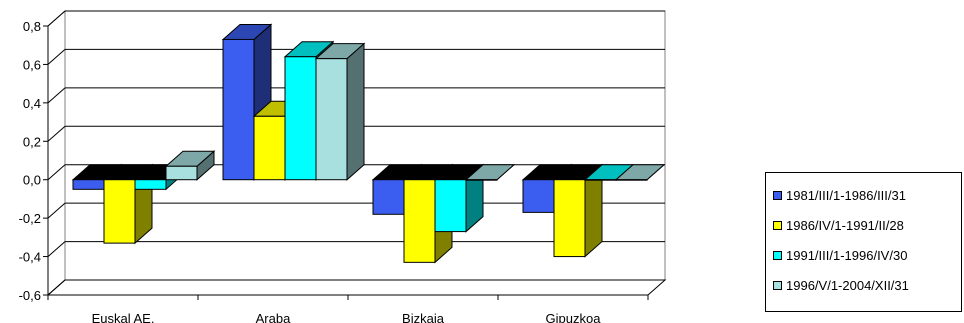  What do you see at coordinates (355, 111) in the screenshot?
I see `bar-side` at bounding box center [355, 111].